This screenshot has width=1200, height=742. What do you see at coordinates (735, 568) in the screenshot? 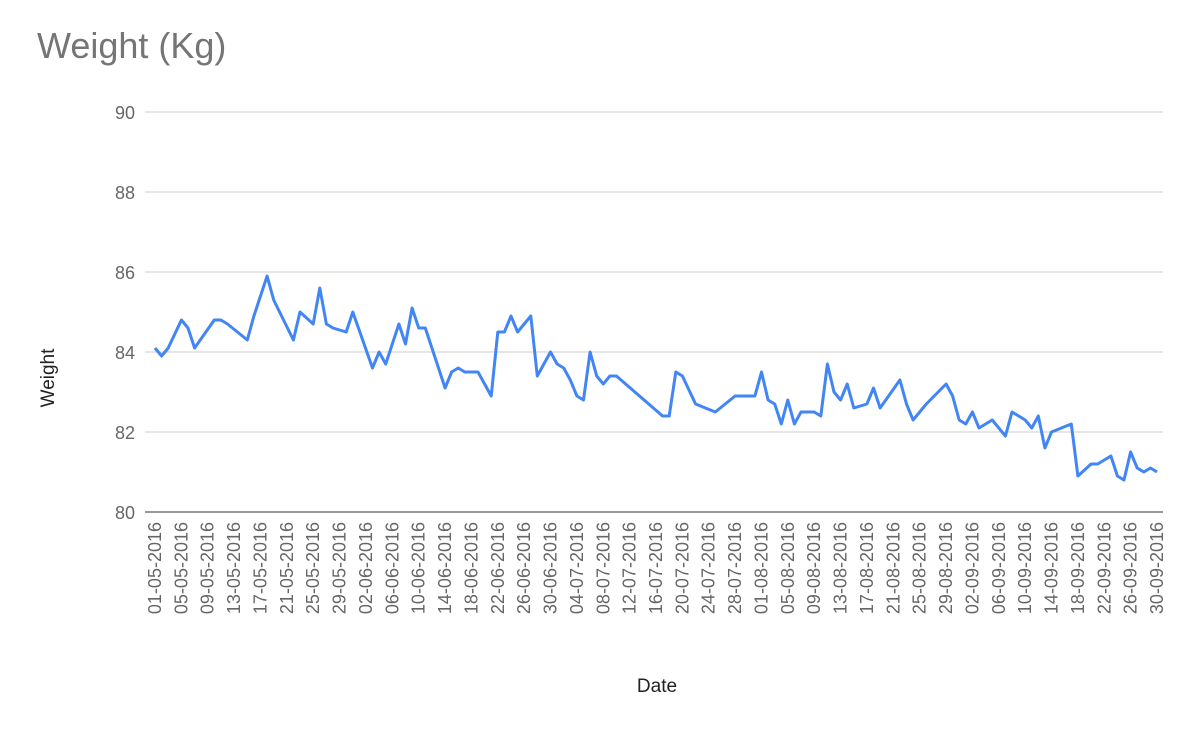
I see `x-tick-label: 28-07-2016` at bounding box center [735, 568].